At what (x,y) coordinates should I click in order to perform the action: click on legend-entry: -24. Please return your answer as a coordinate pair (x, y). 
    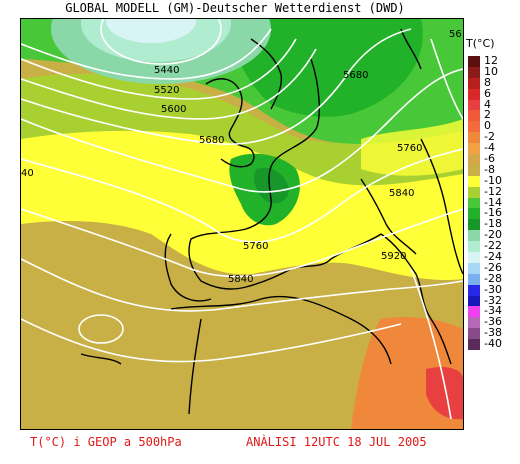
    Looking at the image, I should click on (493, 257).